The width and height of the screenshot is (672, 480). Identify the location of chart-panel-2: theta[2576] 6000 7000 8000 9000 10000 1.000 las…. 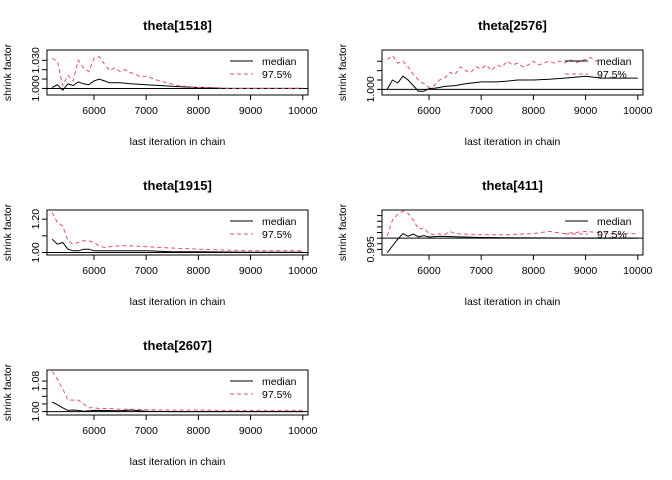
(495, 83).